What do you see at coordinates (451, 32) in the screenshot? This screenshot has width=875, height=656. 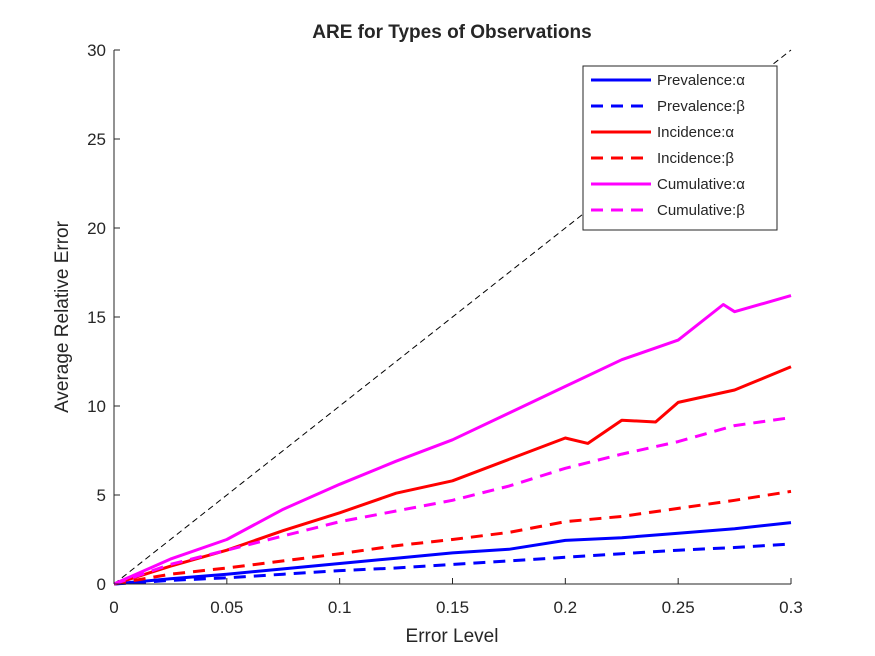 I see `chart-title: ARE for Types of Observations` at bounding box center [451, 32].